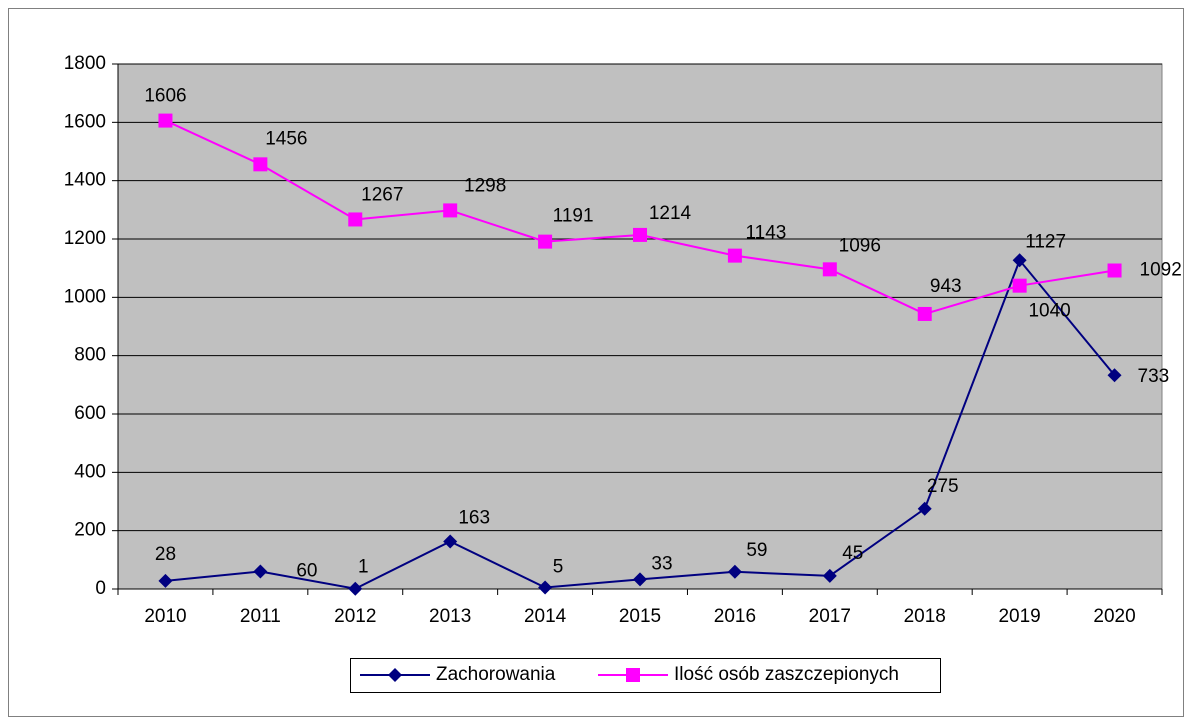  Describe the element at coordinates (85, 63) in the screenshot. I see `y-tick-label: 1800` at that location.